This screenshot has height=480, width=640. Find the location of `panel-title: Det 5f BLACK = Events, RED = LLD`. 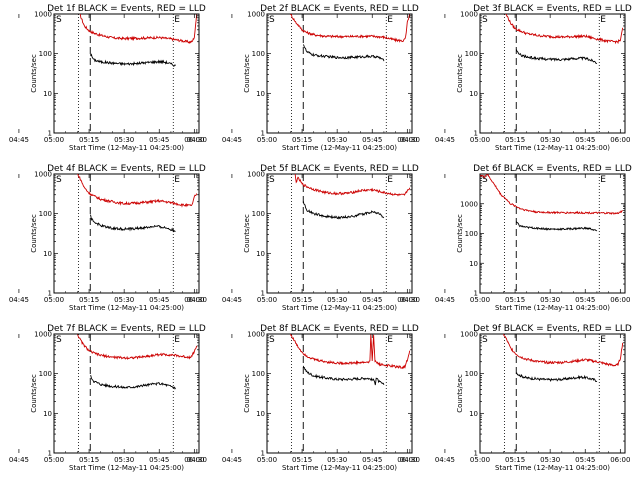

panel-title: Det 5f BLACK = Events, RED = LLD is located at coordinates (339, 169).